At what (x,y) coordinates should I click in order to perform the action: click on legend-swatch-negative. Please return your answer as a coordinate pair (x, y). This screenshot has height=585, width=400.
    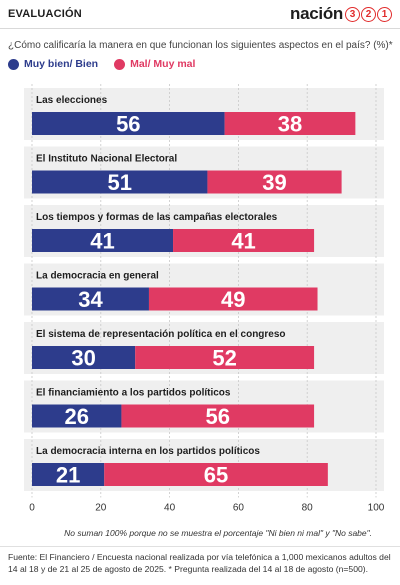
    Looking at the image, I should click on (120, 64).